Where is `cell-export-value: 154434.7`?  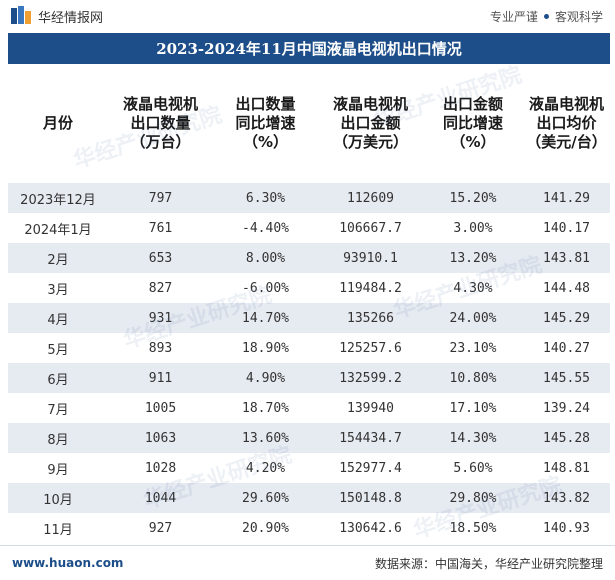
cell-export-value: 154434.7 is located at coordinates (370, 438).